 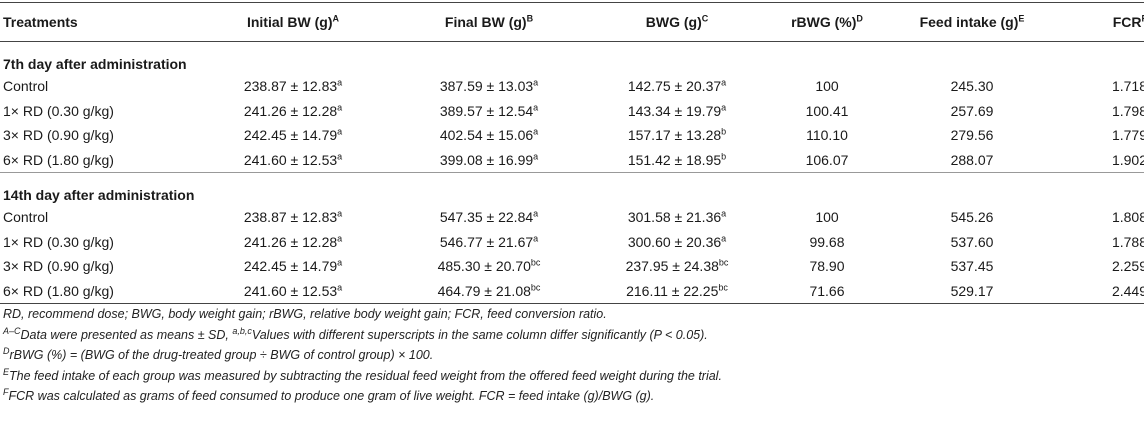 I want to click on cell-final-bw: 399.08 ± 16.99a, so click(x=489, y=159).